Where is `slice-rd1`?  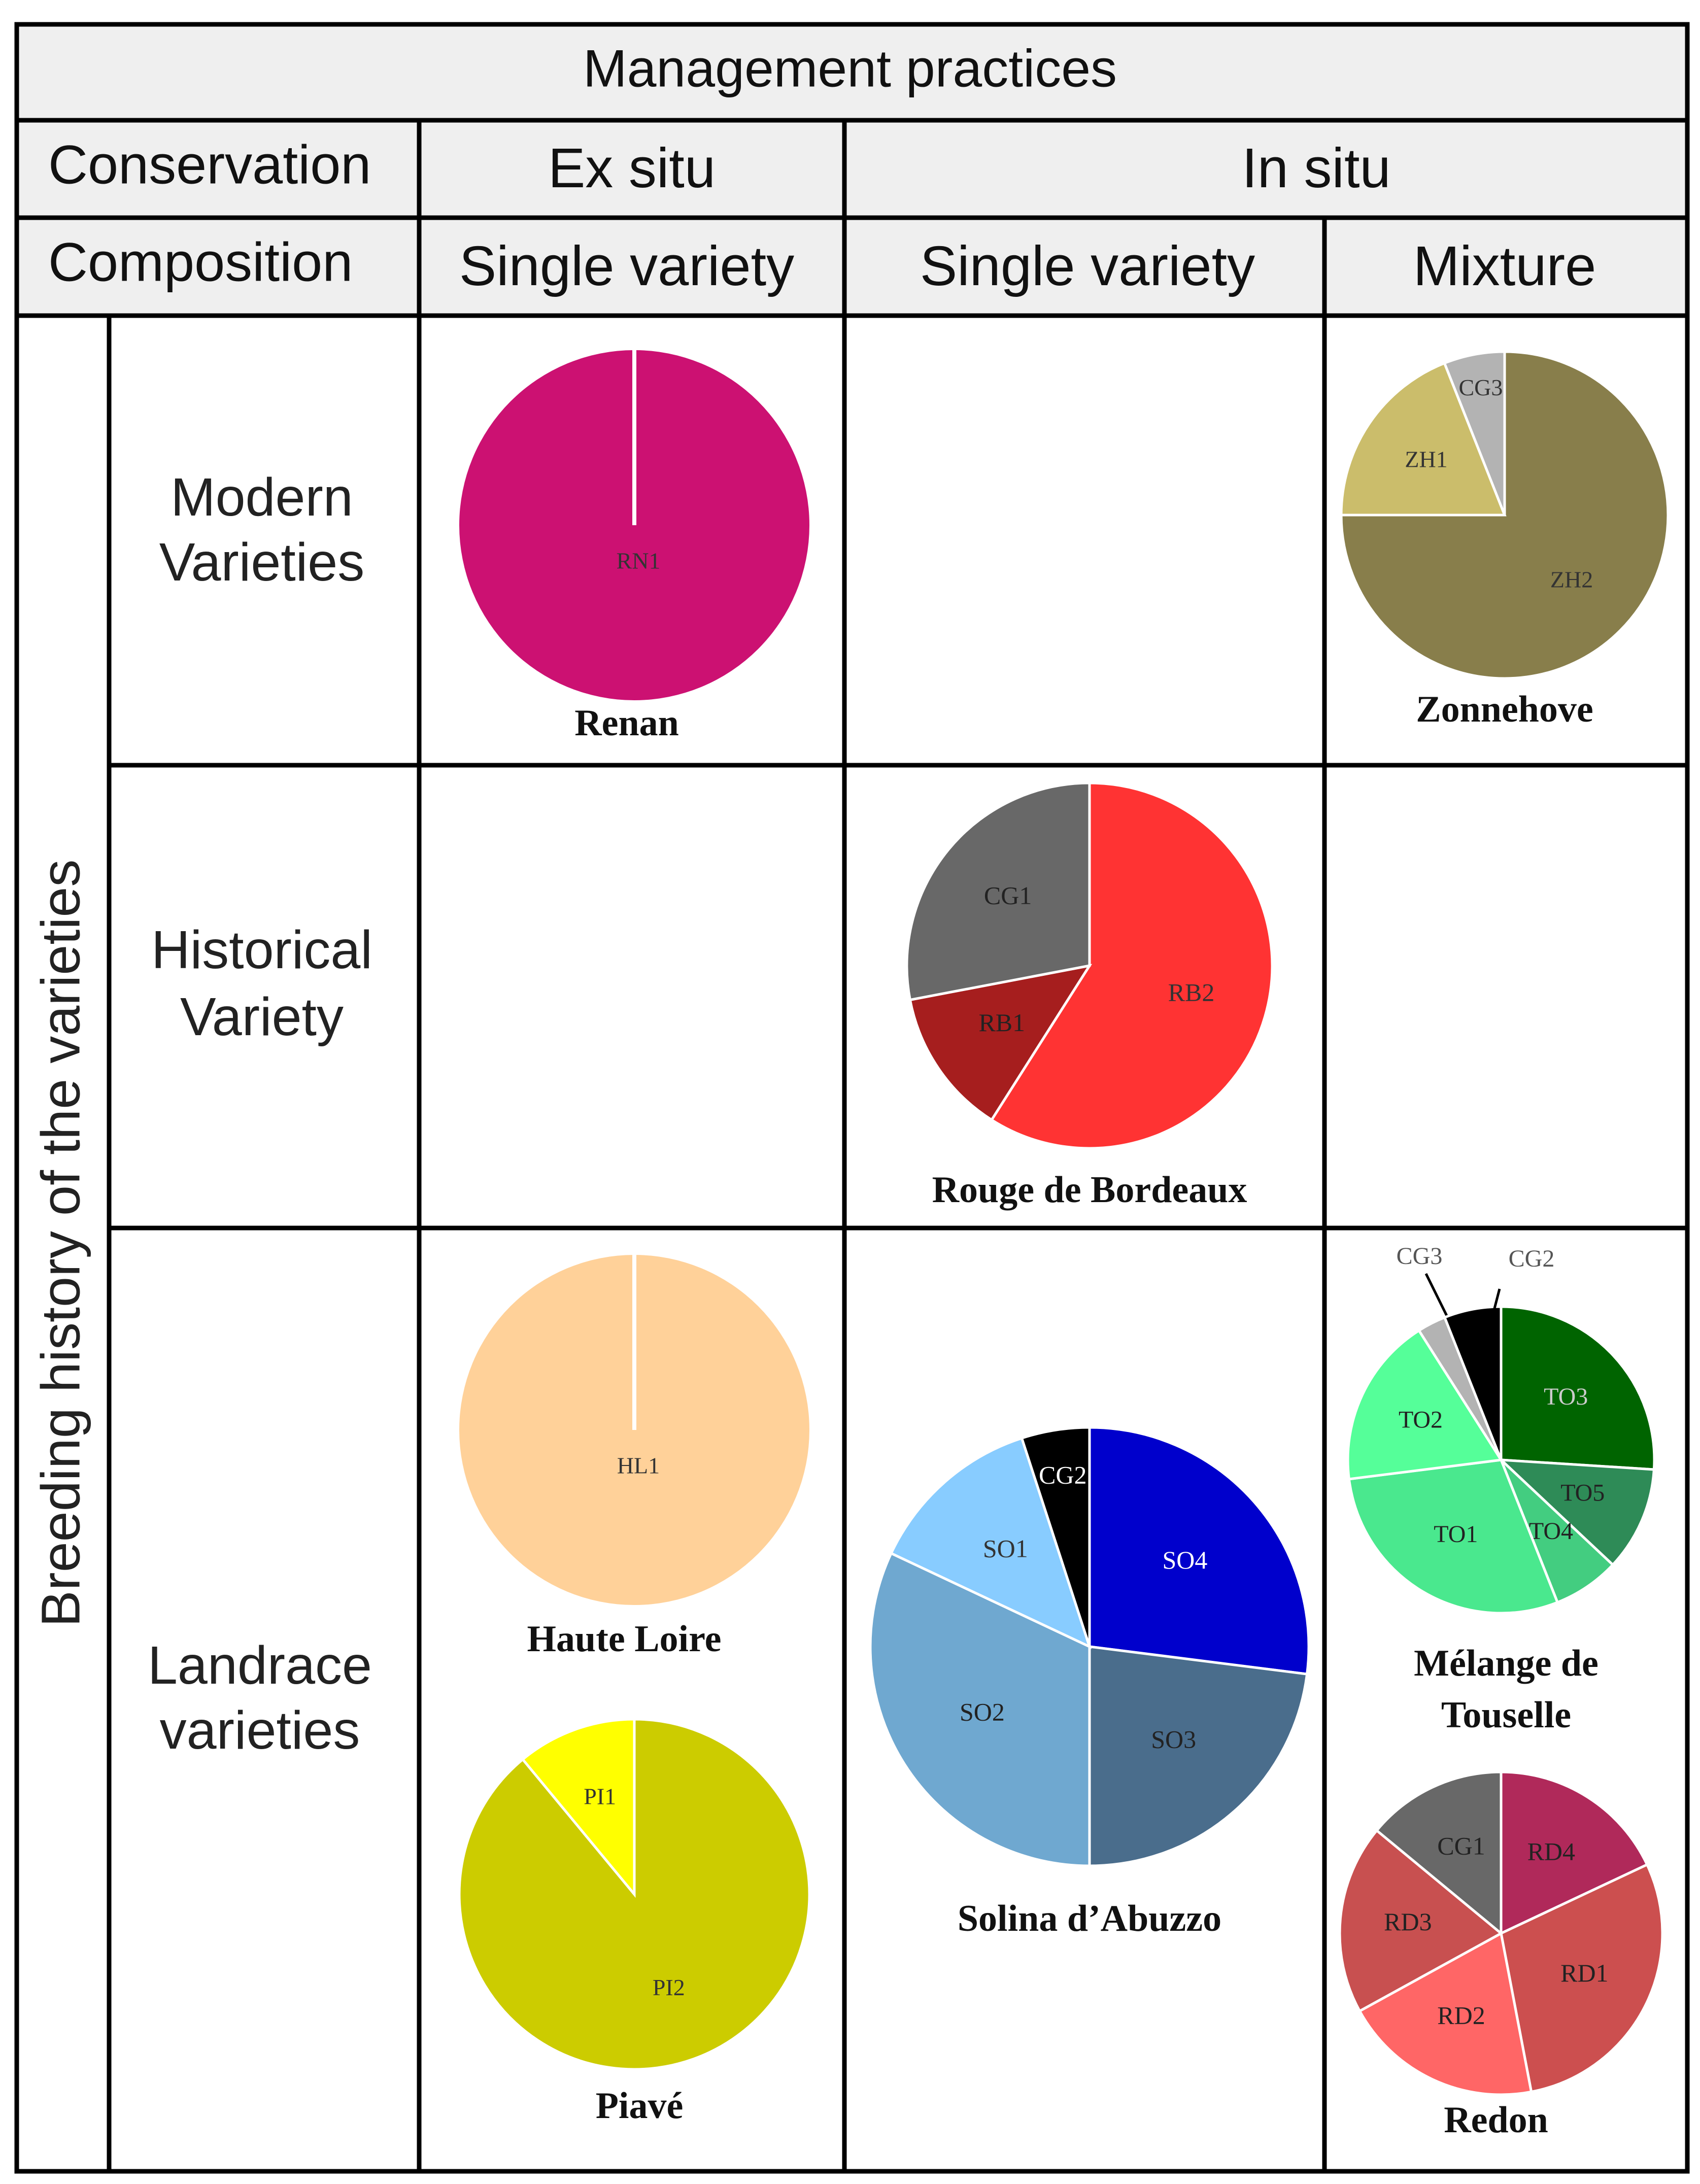
slice-rd1 is located at coordinates (1582, 1979).